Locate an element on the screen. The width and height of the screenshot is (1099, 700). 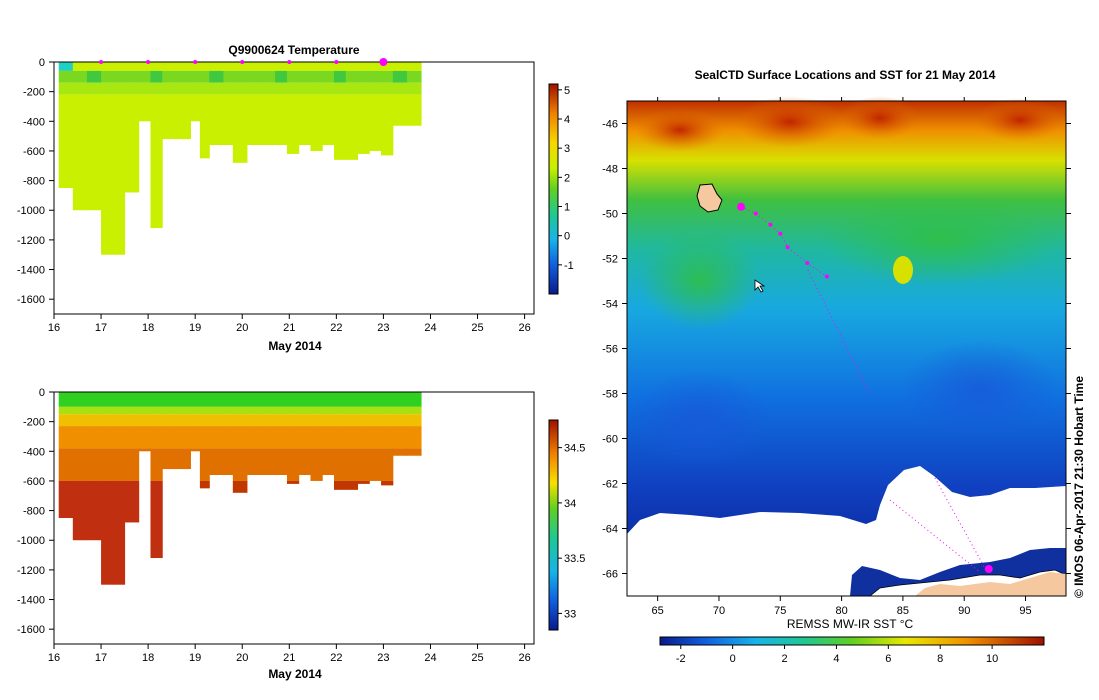
map-y-tick-label: -48 is located at coordinates (610, 170).